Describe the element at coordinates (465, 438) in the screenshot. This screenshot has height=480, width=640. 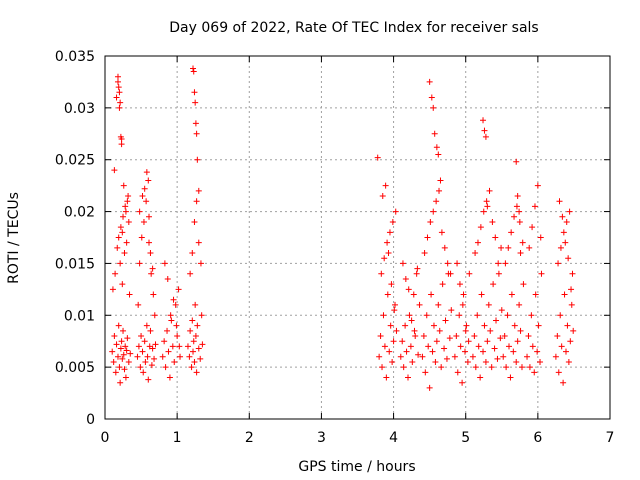
I see `x-tick-label: 5` at that location.